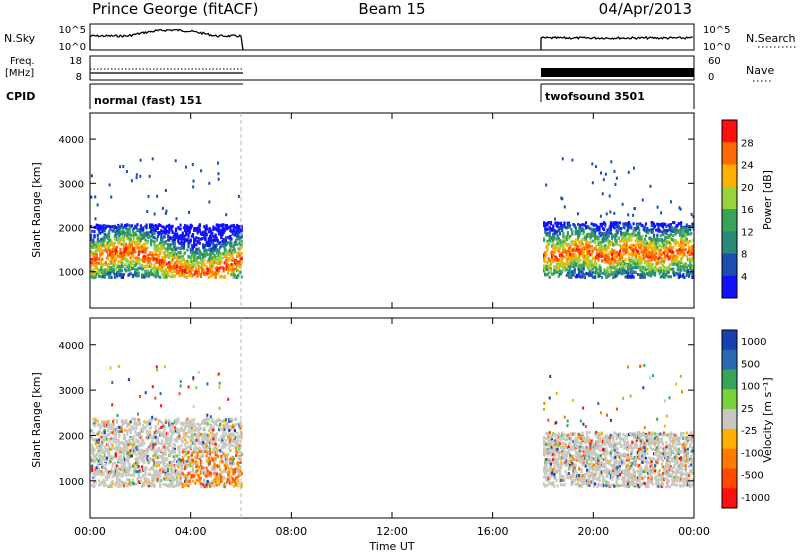 This screenshot has width=800, height=558. I want to click on ytick-label: 3000, so click(71, 184).